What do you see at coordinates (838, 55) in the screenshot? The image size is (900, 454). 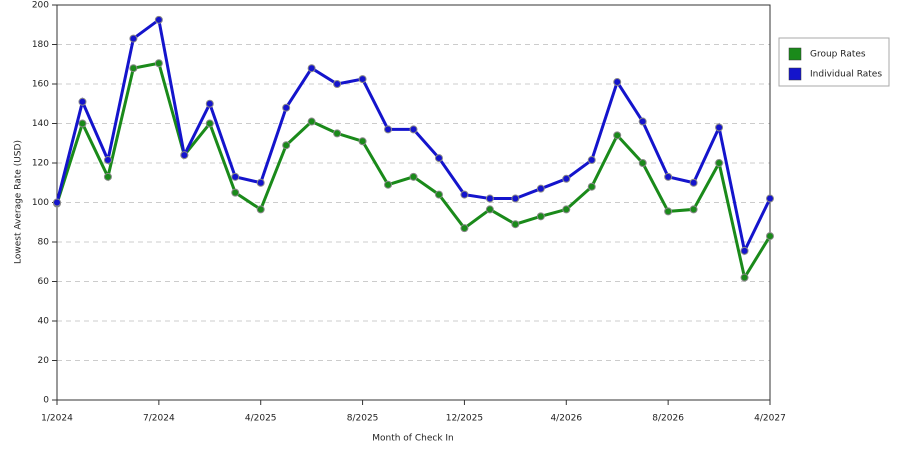 I see `legend-label: Group Rates` at bounding box center [838, 55].